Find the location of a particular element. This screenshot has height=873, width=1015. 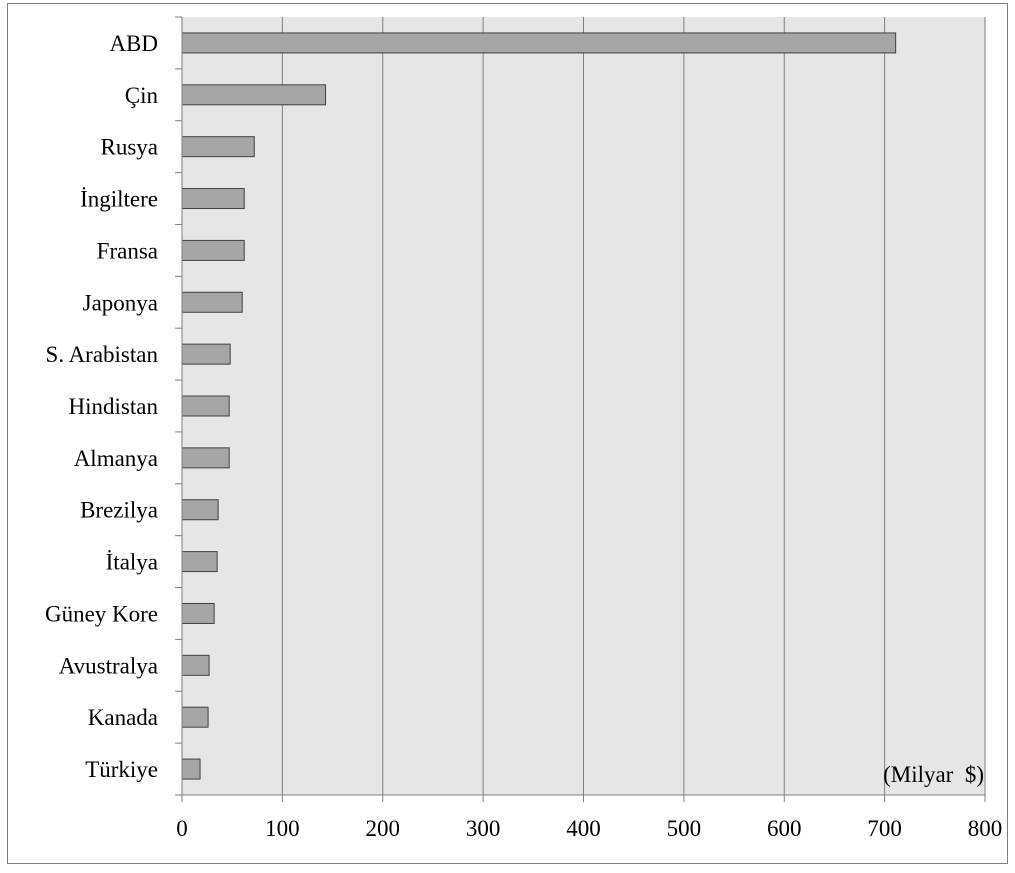

x-tick-label: 800 is located at coordinates (985, 828).